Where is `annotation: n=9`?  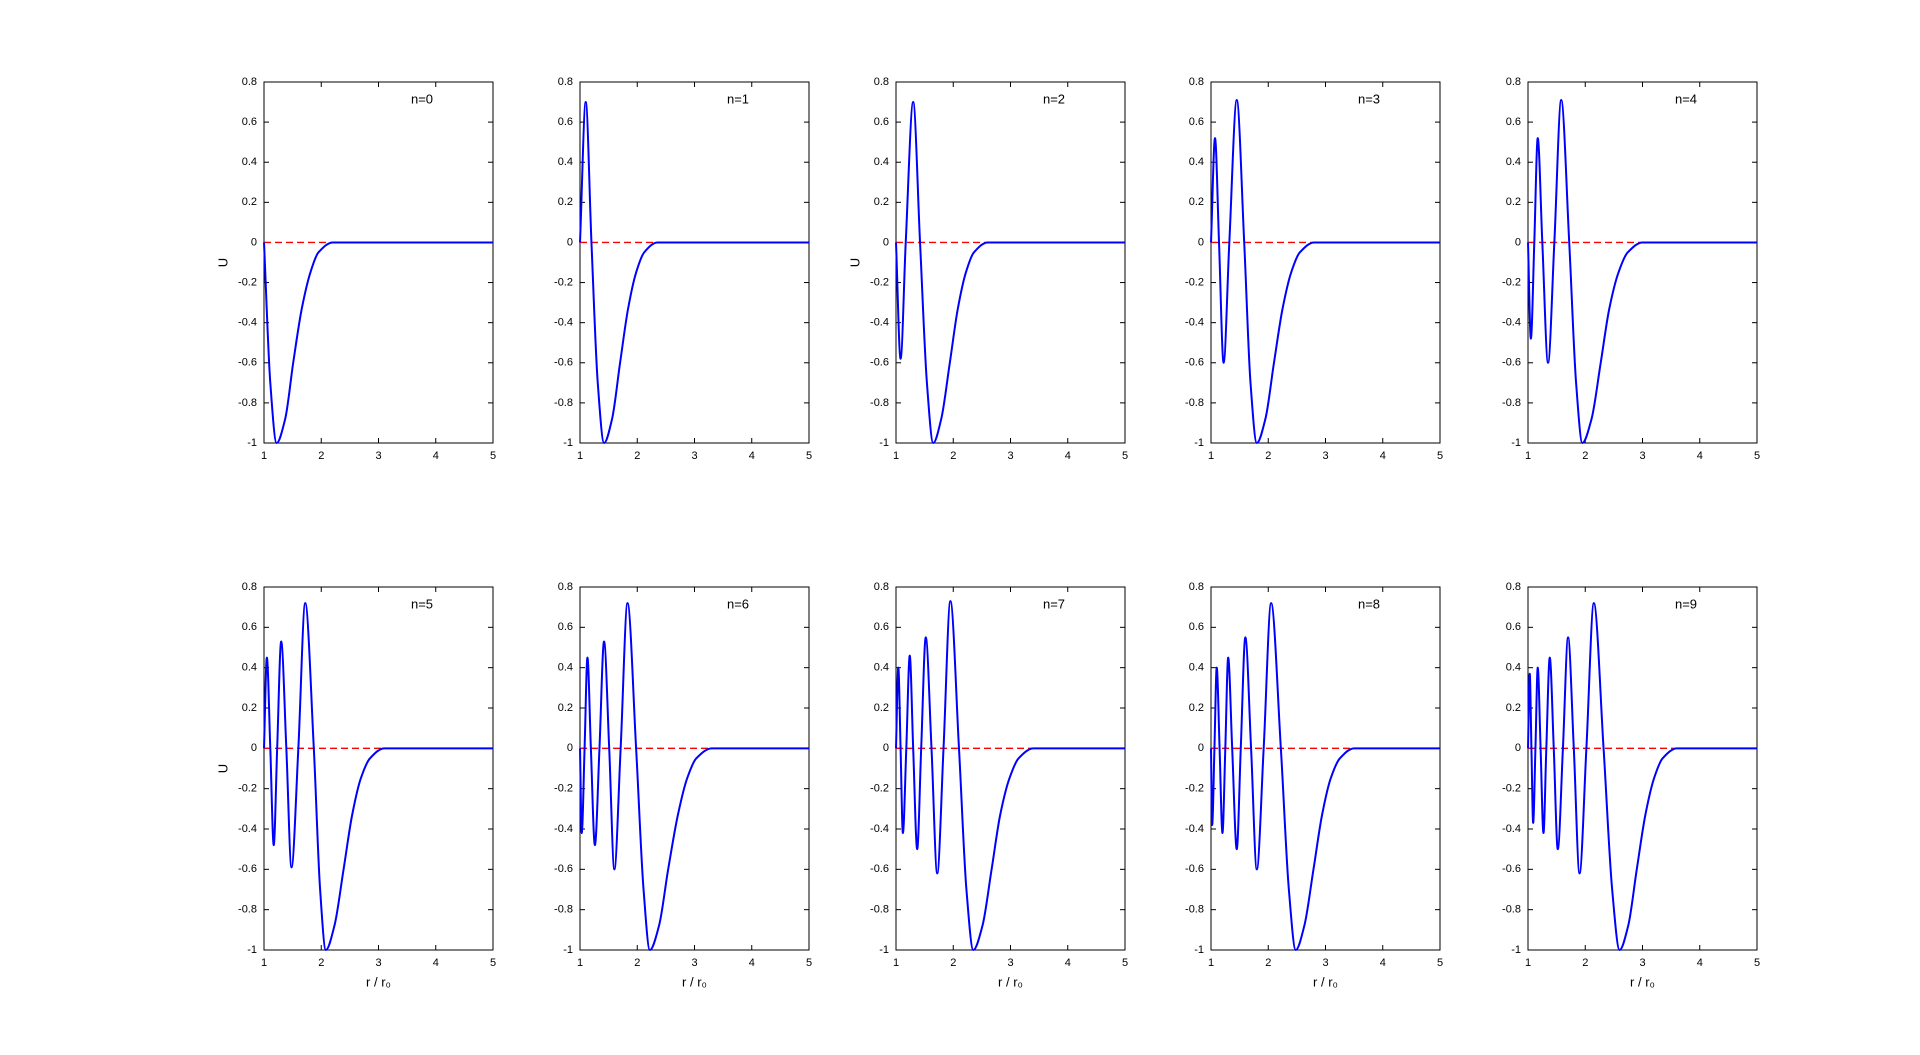
annotation: n=9 is located at coordinates (1686, 603).